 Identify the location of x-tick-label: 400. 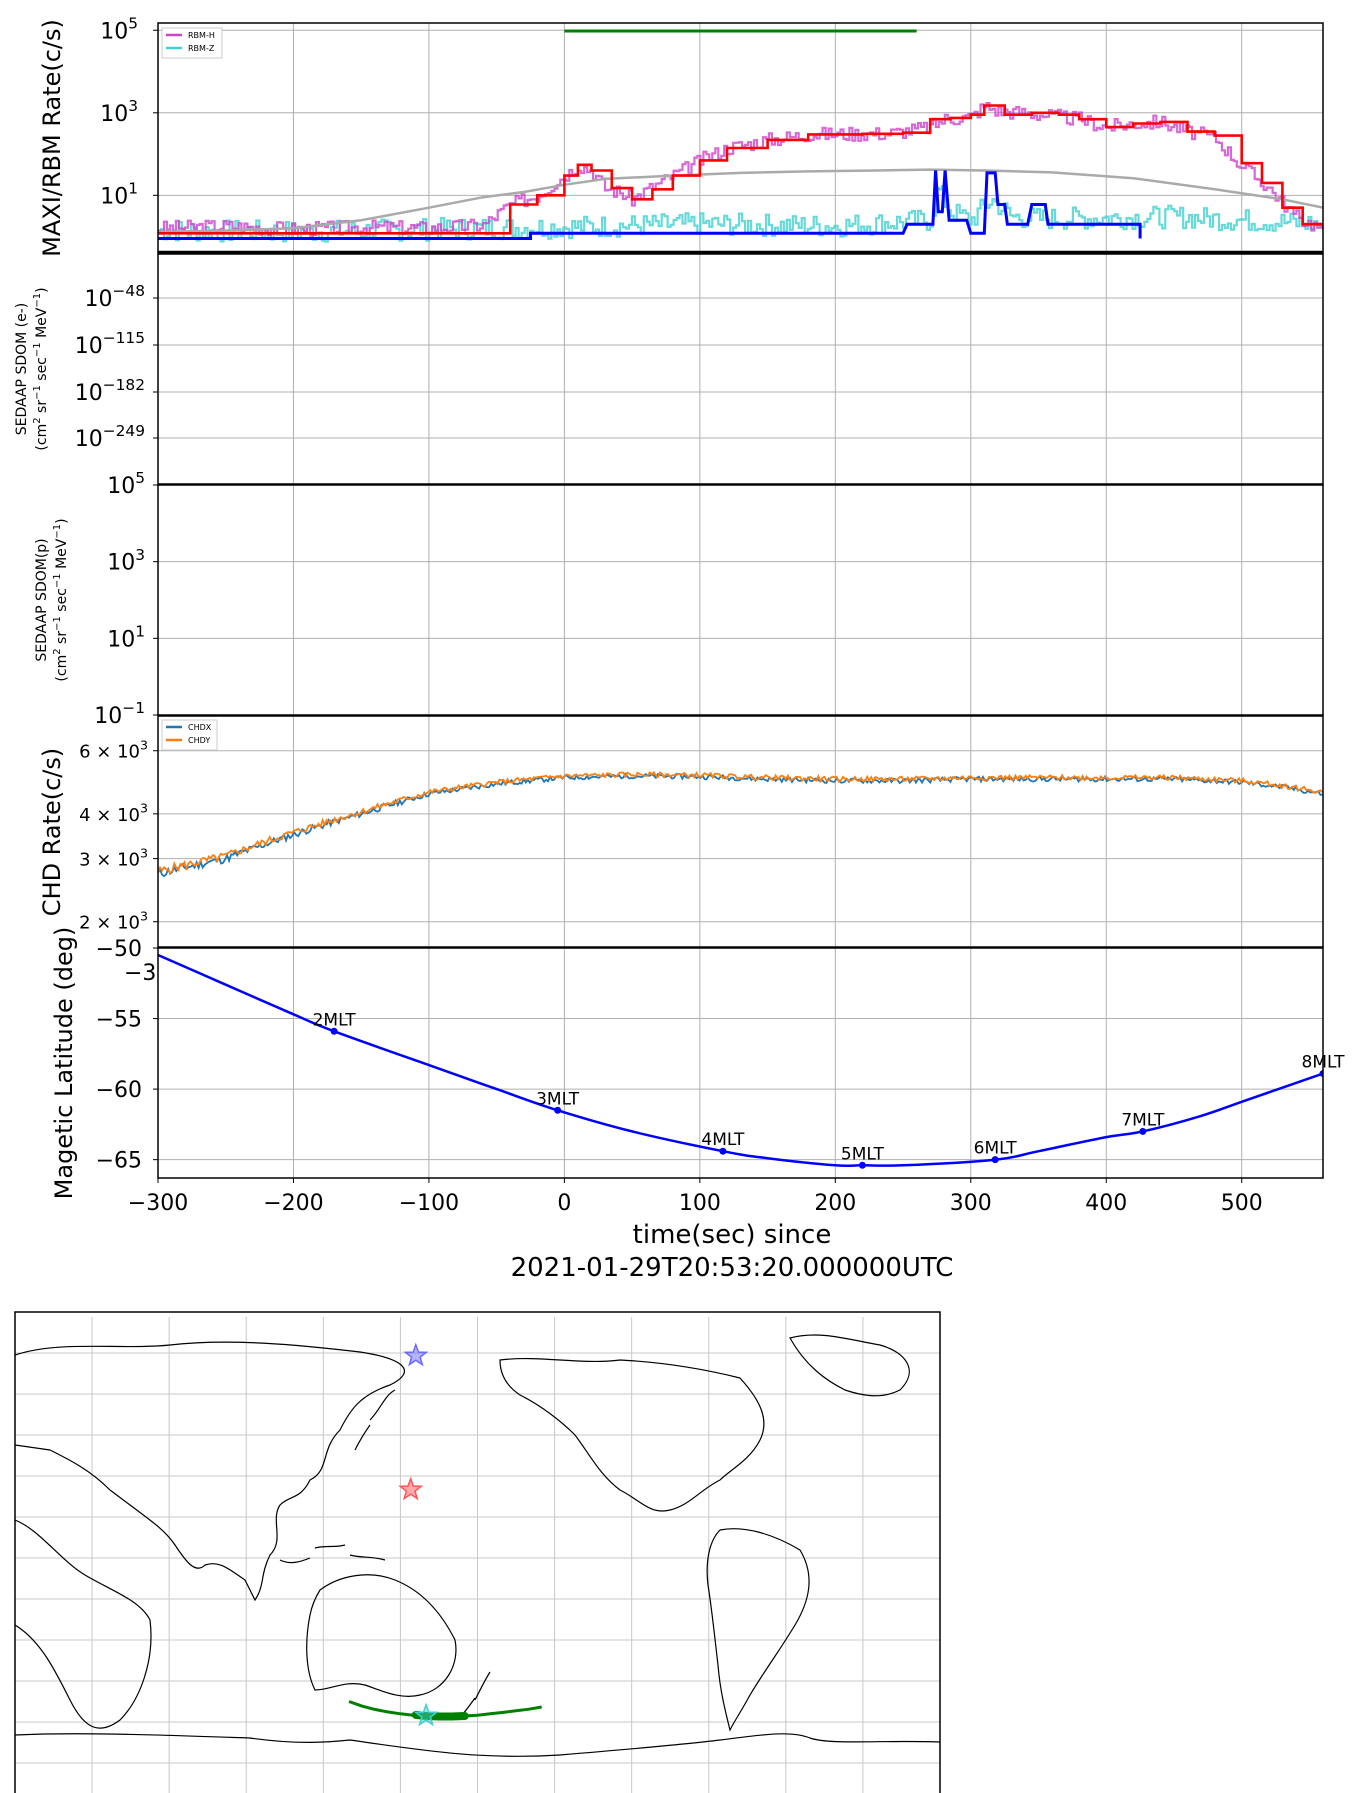
(1106, 1203).